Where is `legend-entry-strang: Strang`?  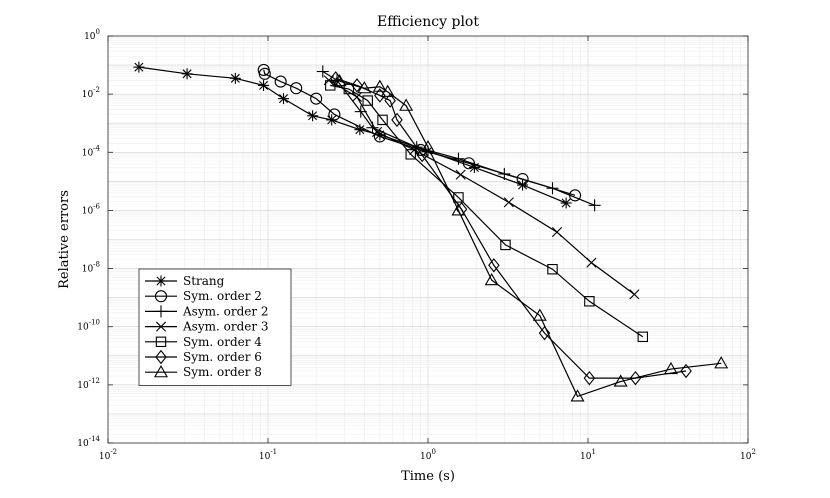 legend-entry-strang: Strang is located at coordinates (185, 281).